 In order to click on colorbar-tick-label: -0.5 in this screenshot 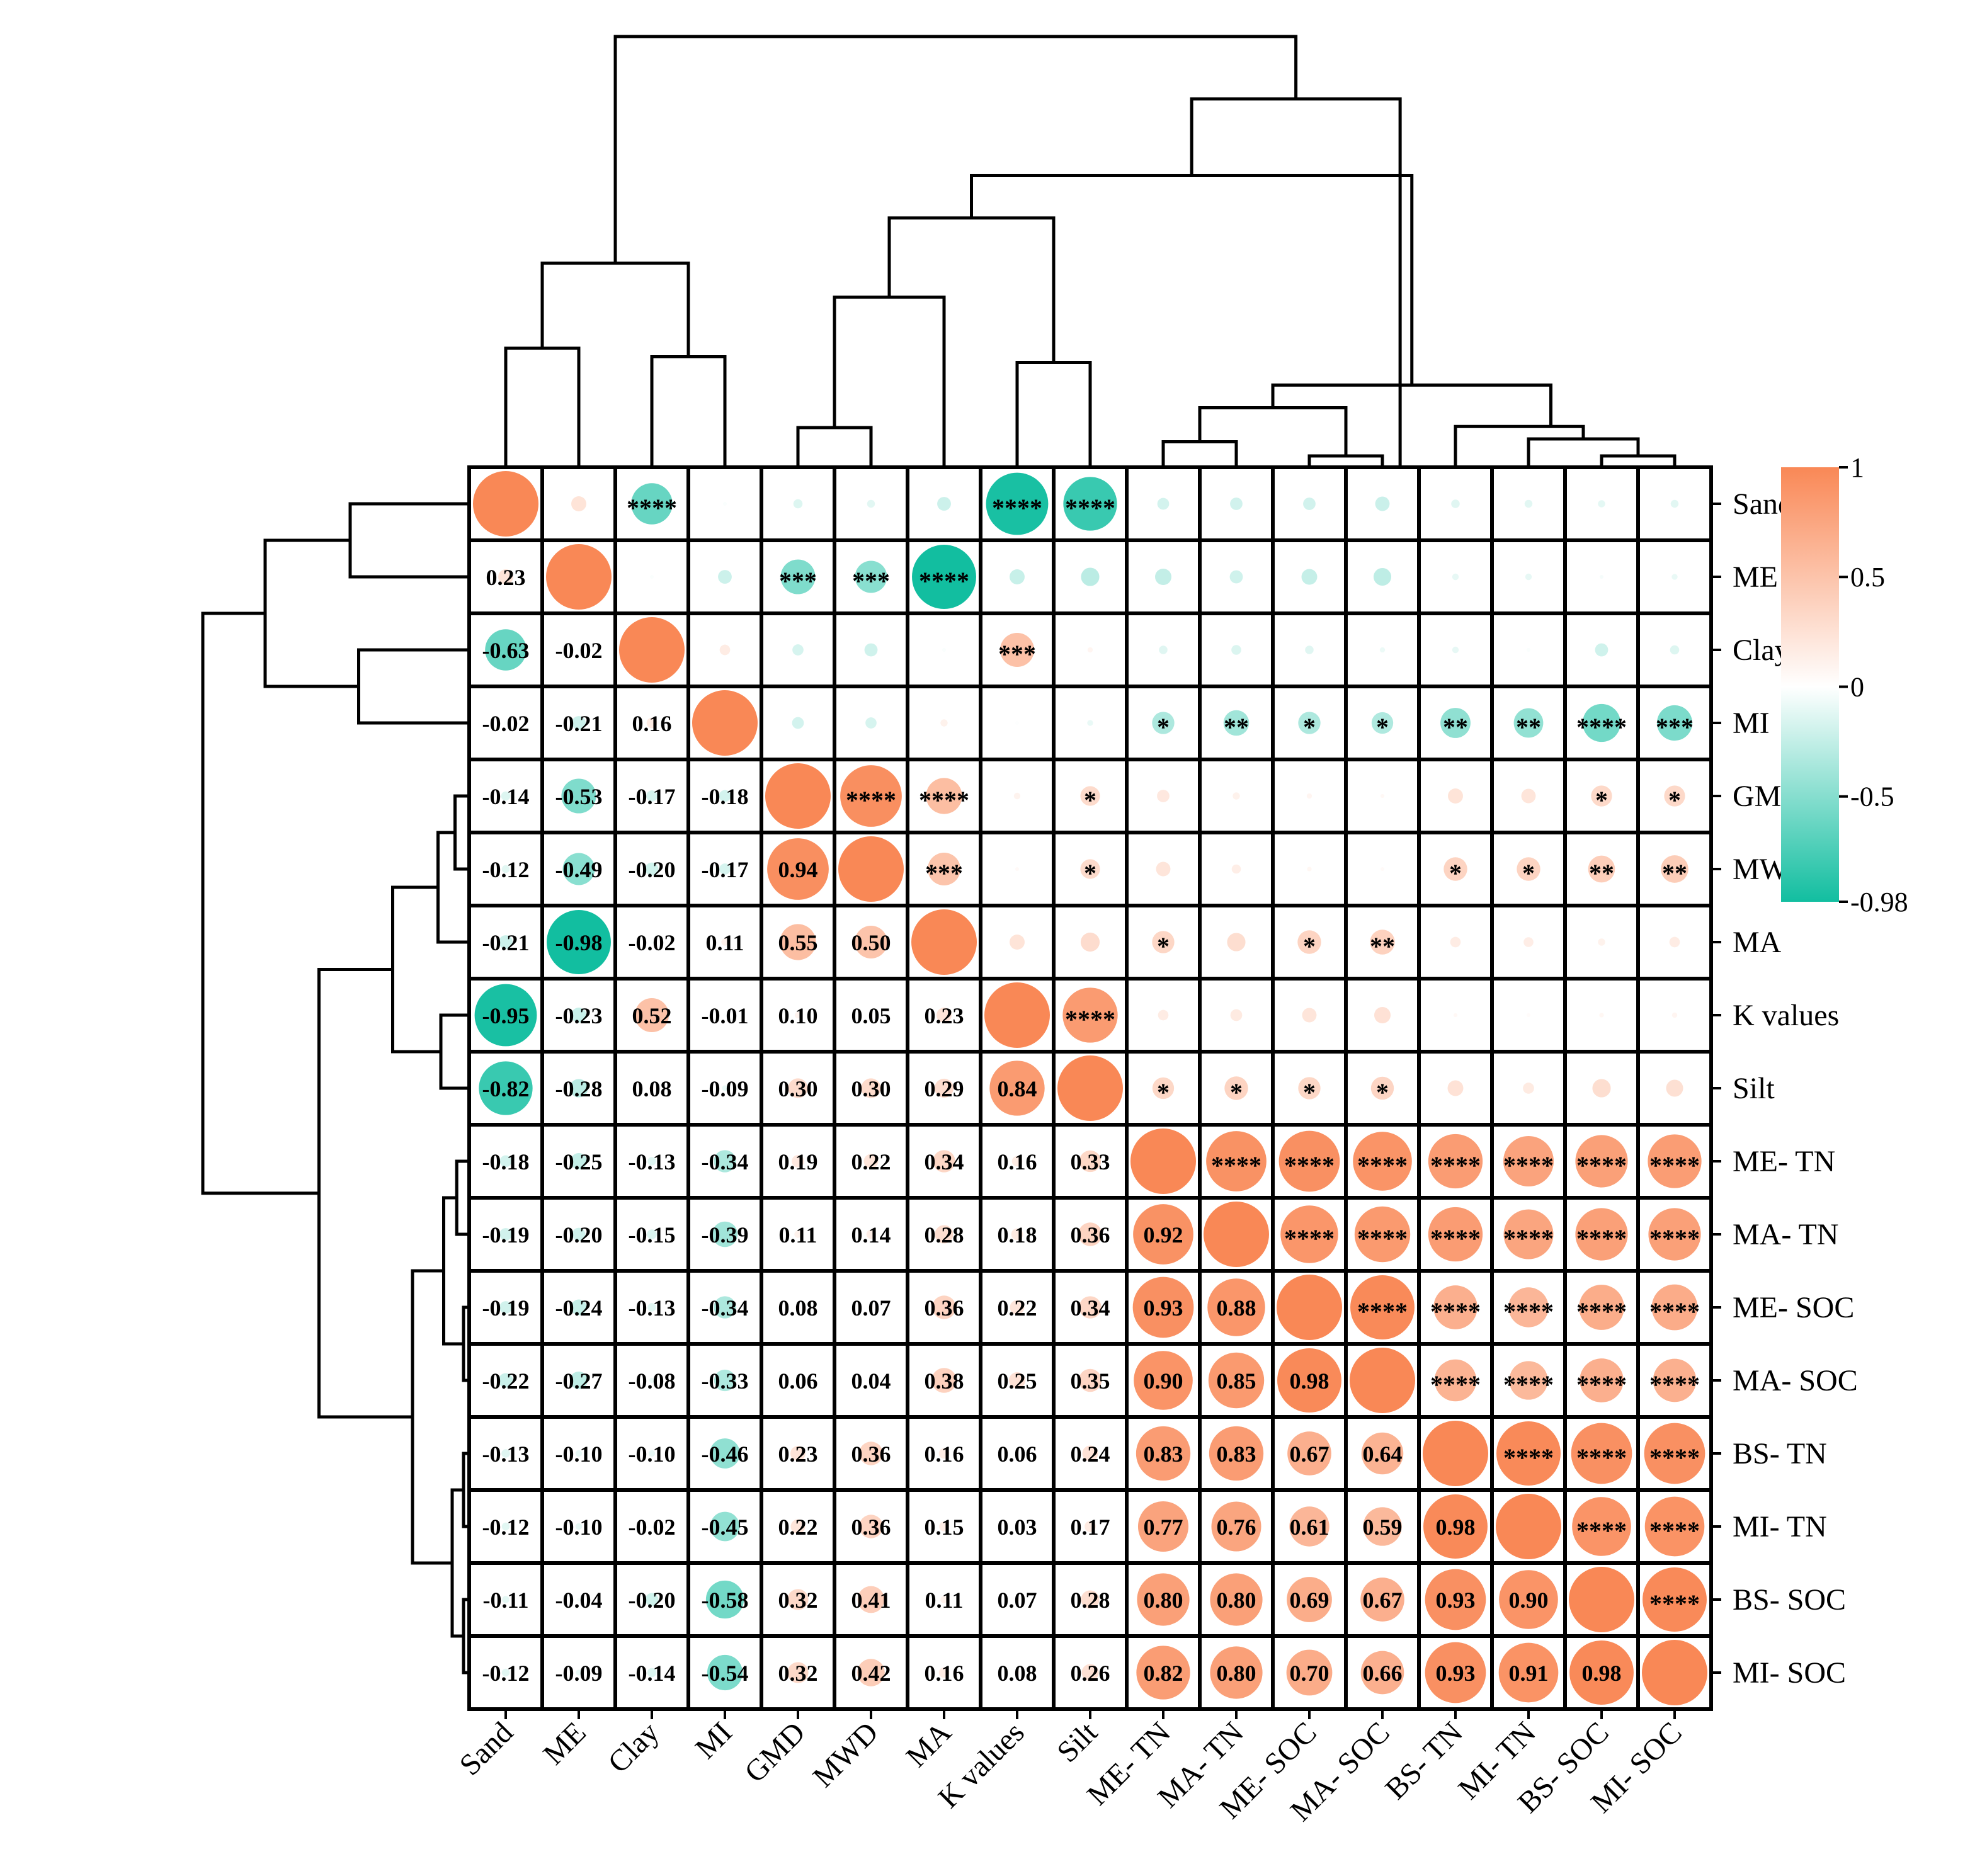, I will do `click(1872, 797)`.